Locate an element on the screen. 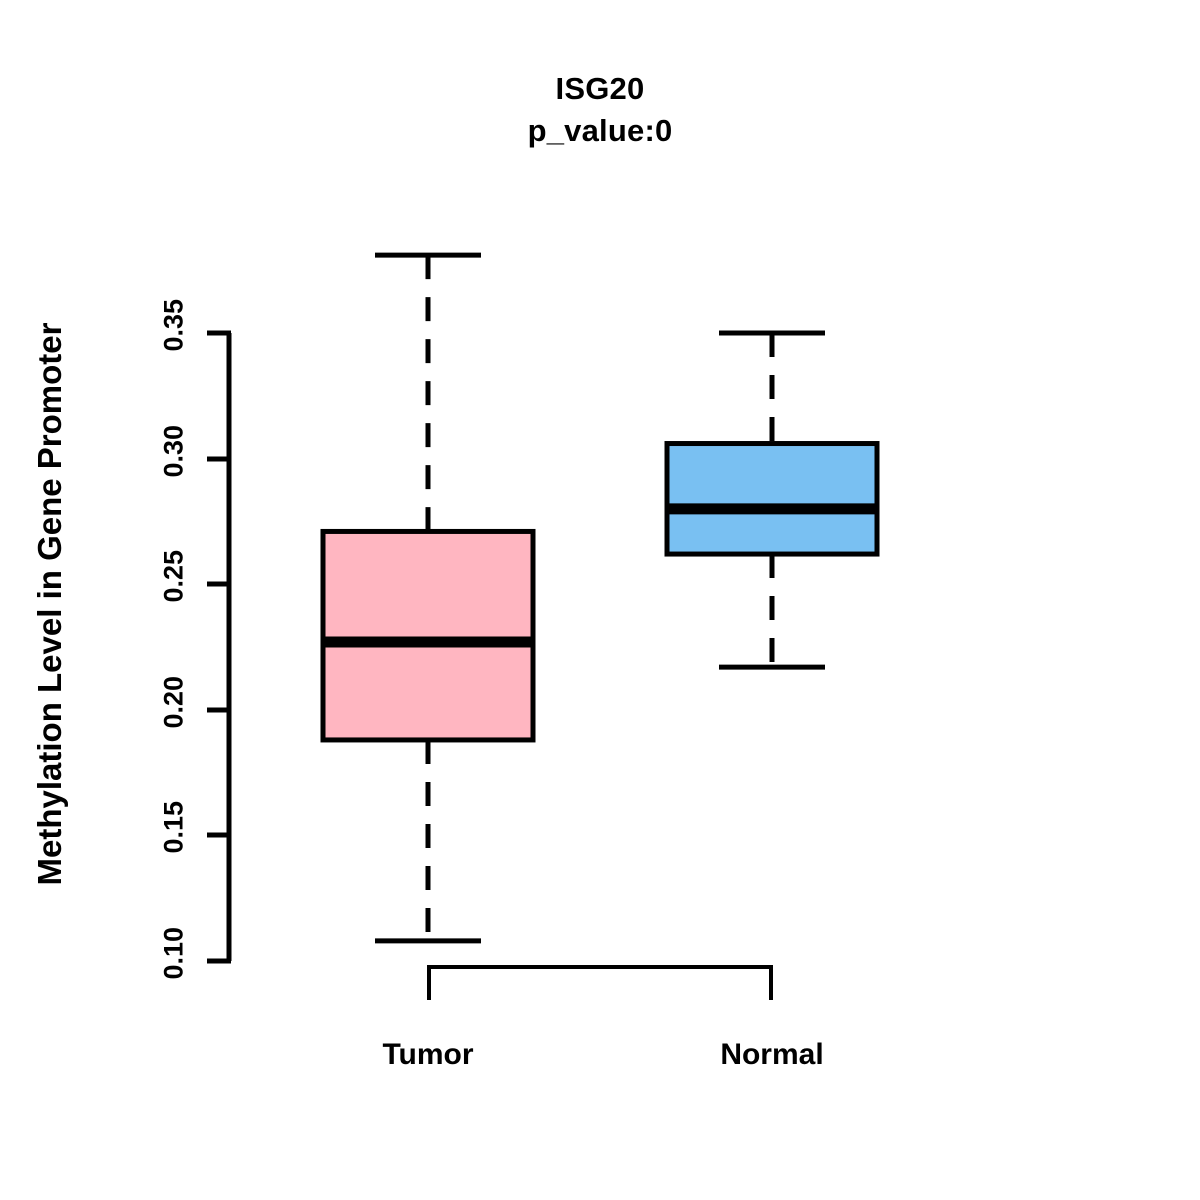  box-tumor is located at coordinates (428, 598).